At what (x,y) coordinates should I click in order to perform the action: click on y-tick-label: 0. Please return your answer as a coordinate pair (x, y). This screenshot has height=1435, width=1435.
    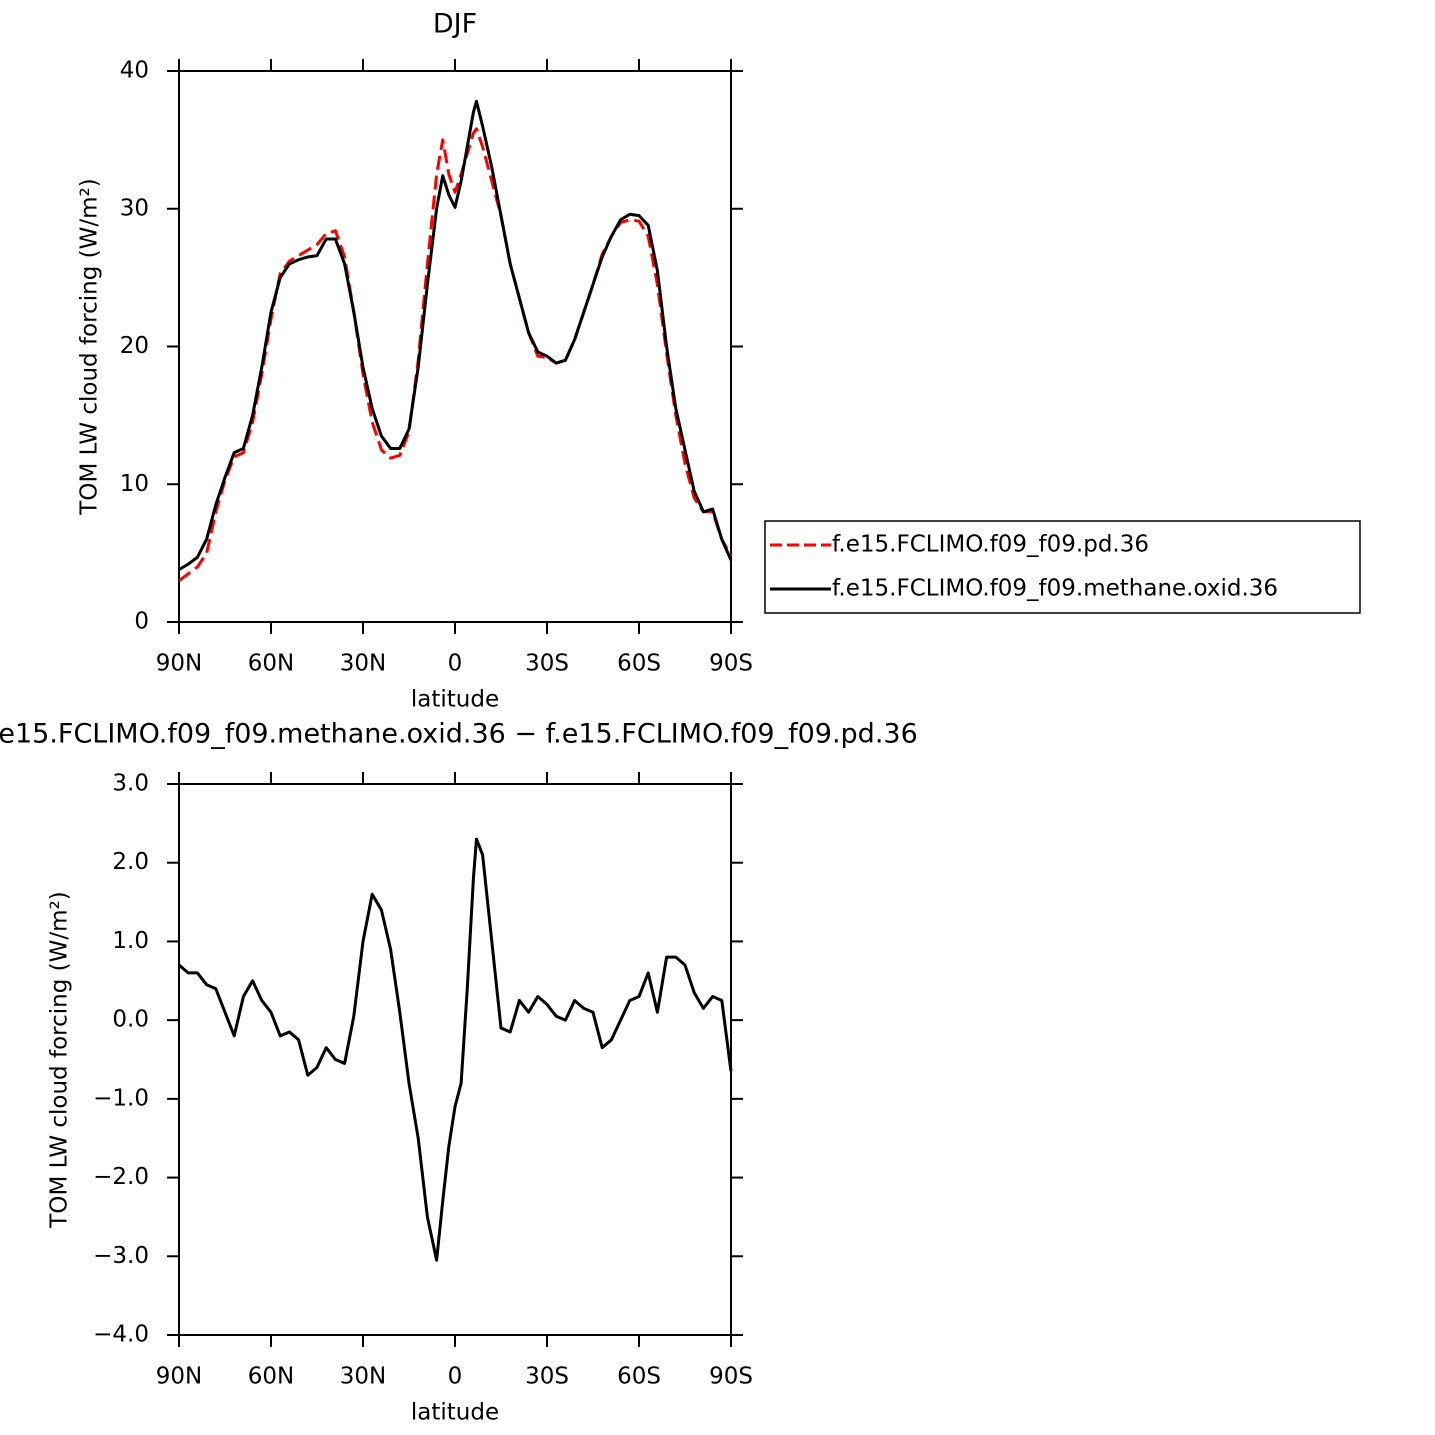
    Looking at the image, I should click on (141, 622).